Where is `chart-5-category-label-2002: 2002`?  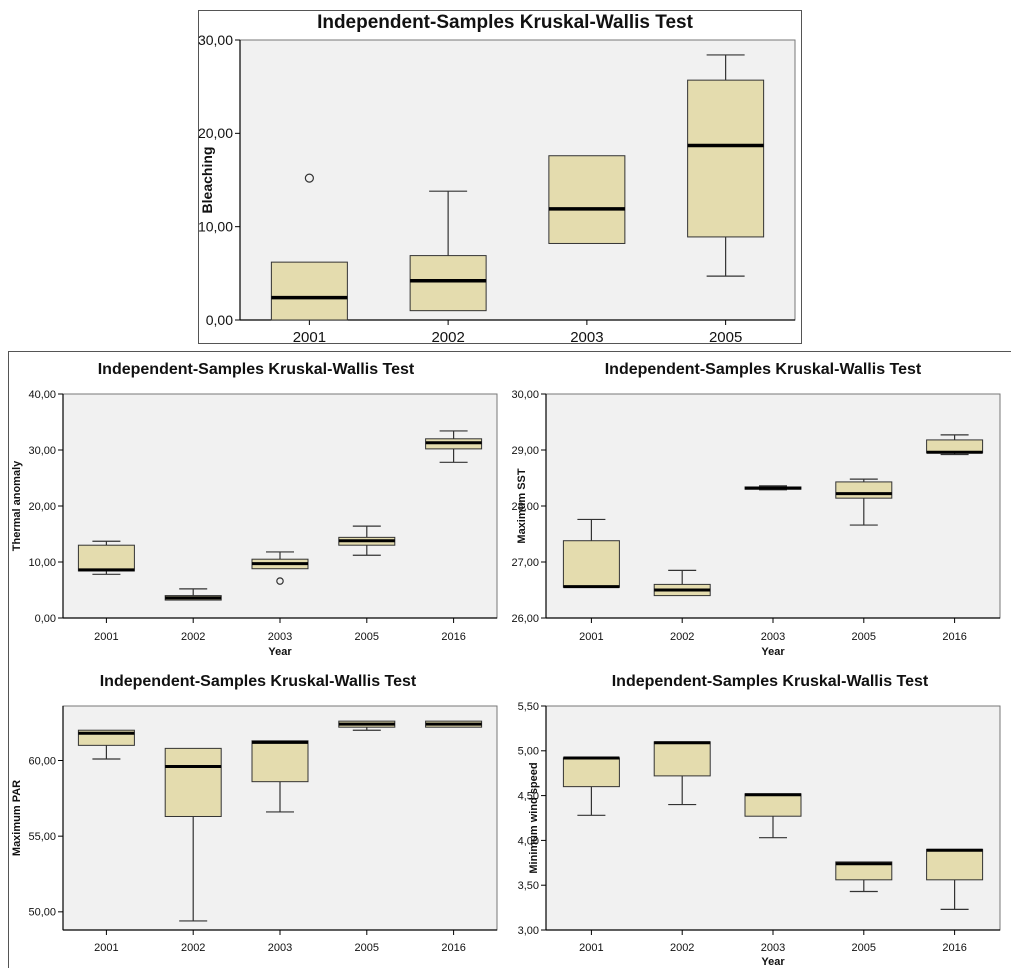 chart-5-category-label-2002: 2002 is located at coordinates (682, 948).